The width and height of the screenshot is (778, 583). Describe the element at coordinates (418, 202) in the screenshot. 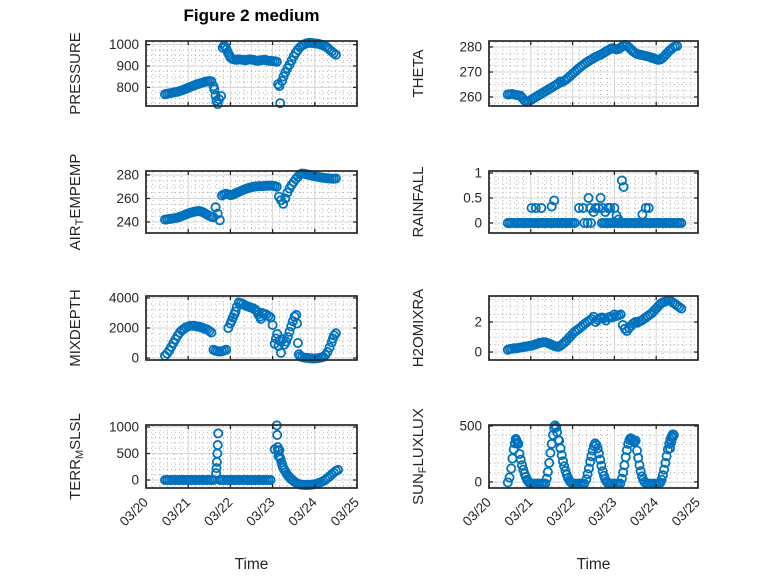

I see `y-axis-label: RAINFALL` at that location.